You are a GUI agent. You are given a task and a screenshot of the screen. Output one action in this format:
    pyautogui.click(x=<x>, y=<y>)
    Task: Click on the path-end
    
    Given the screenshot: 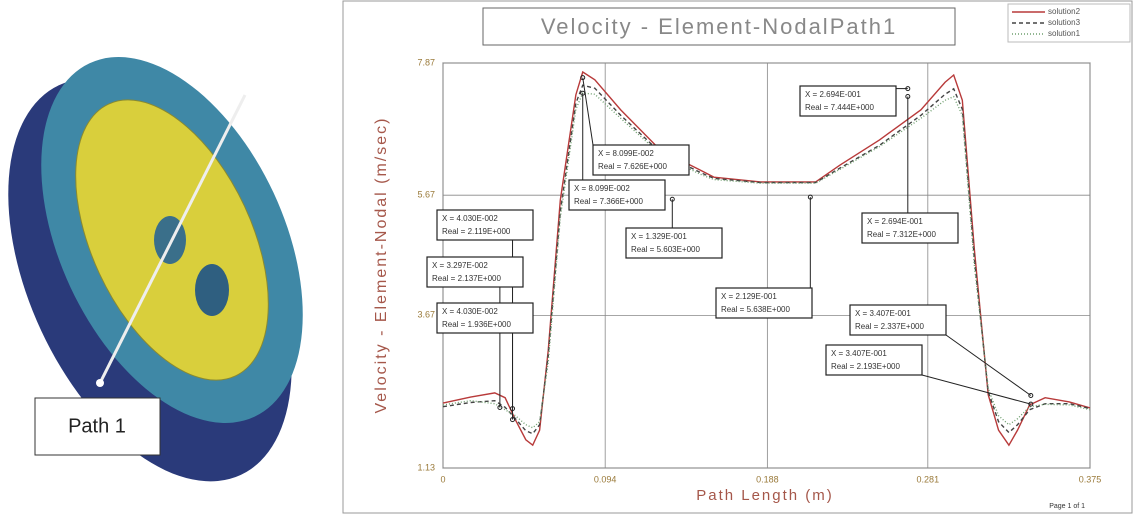 What is the action you would take?
    pyautogui.click(x=100, y=383)
    